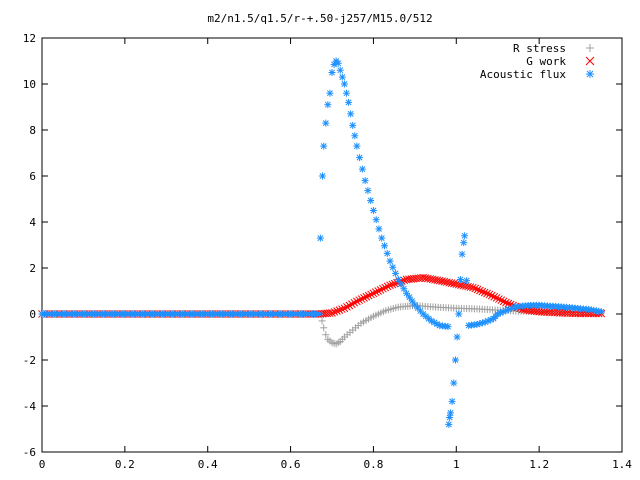 This screenshot has width=640, height=480. Describe the element at coordinates (32, 314) in the screenshot. I see `y-tick-label: 0` at that location.